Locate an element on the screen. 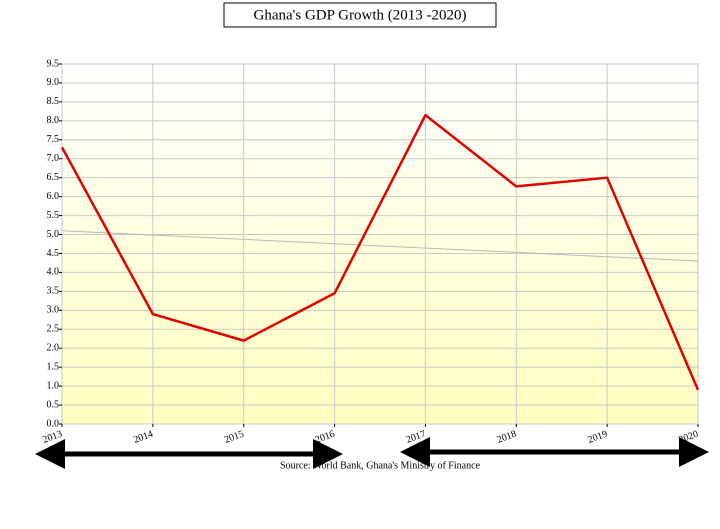 This screenshot has height=529, width=720. title-box is located at coordinates (360, 15).